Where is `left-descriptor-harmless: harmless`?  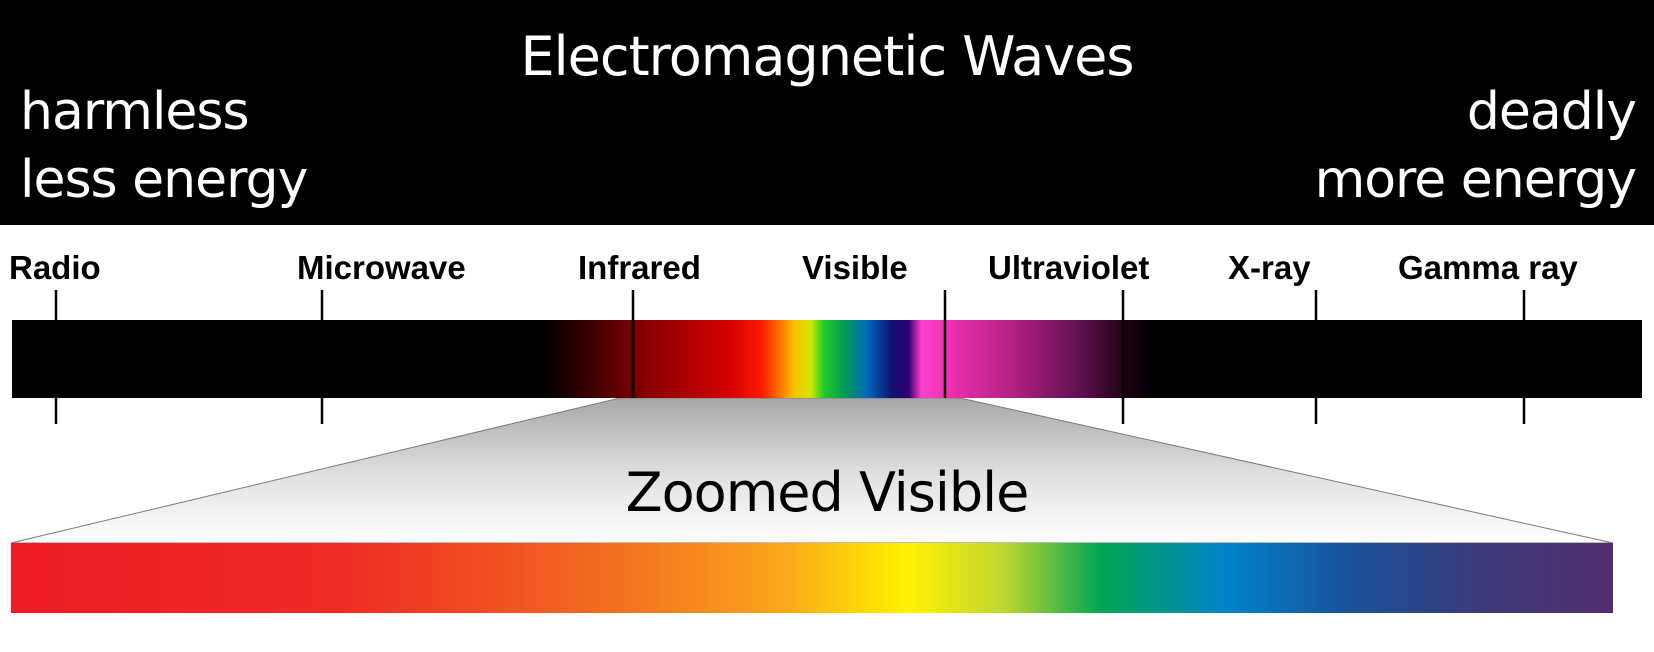
left-descriptor-harmless: harmless is located at coordinates (135, 112).